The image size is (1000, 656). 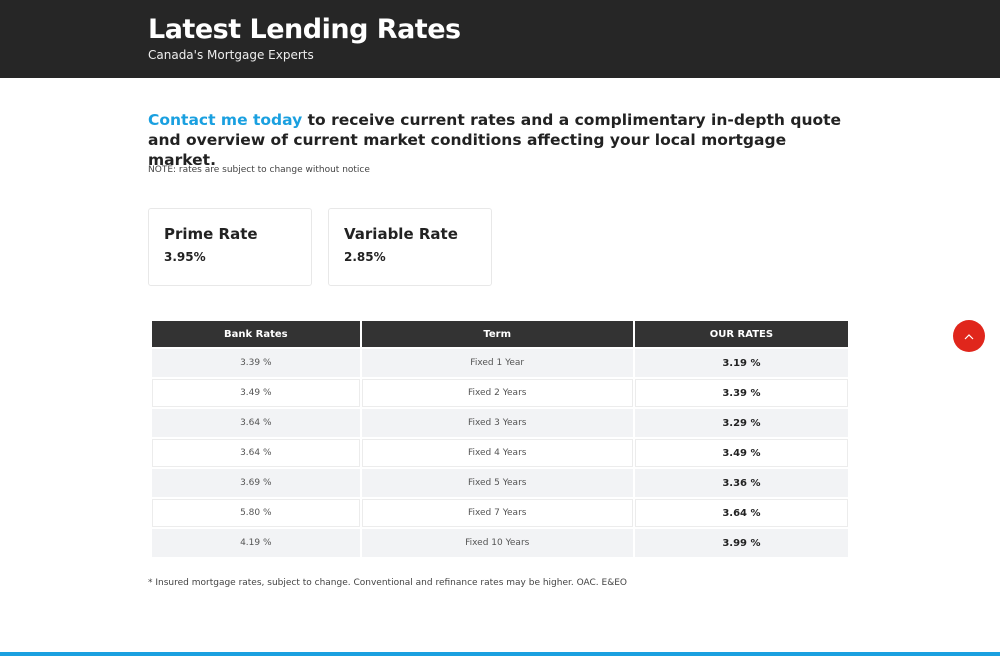 I want to click on table-row: 3.39 % Fixed 1 Year 3.19 %, so click(x=500, y=363).